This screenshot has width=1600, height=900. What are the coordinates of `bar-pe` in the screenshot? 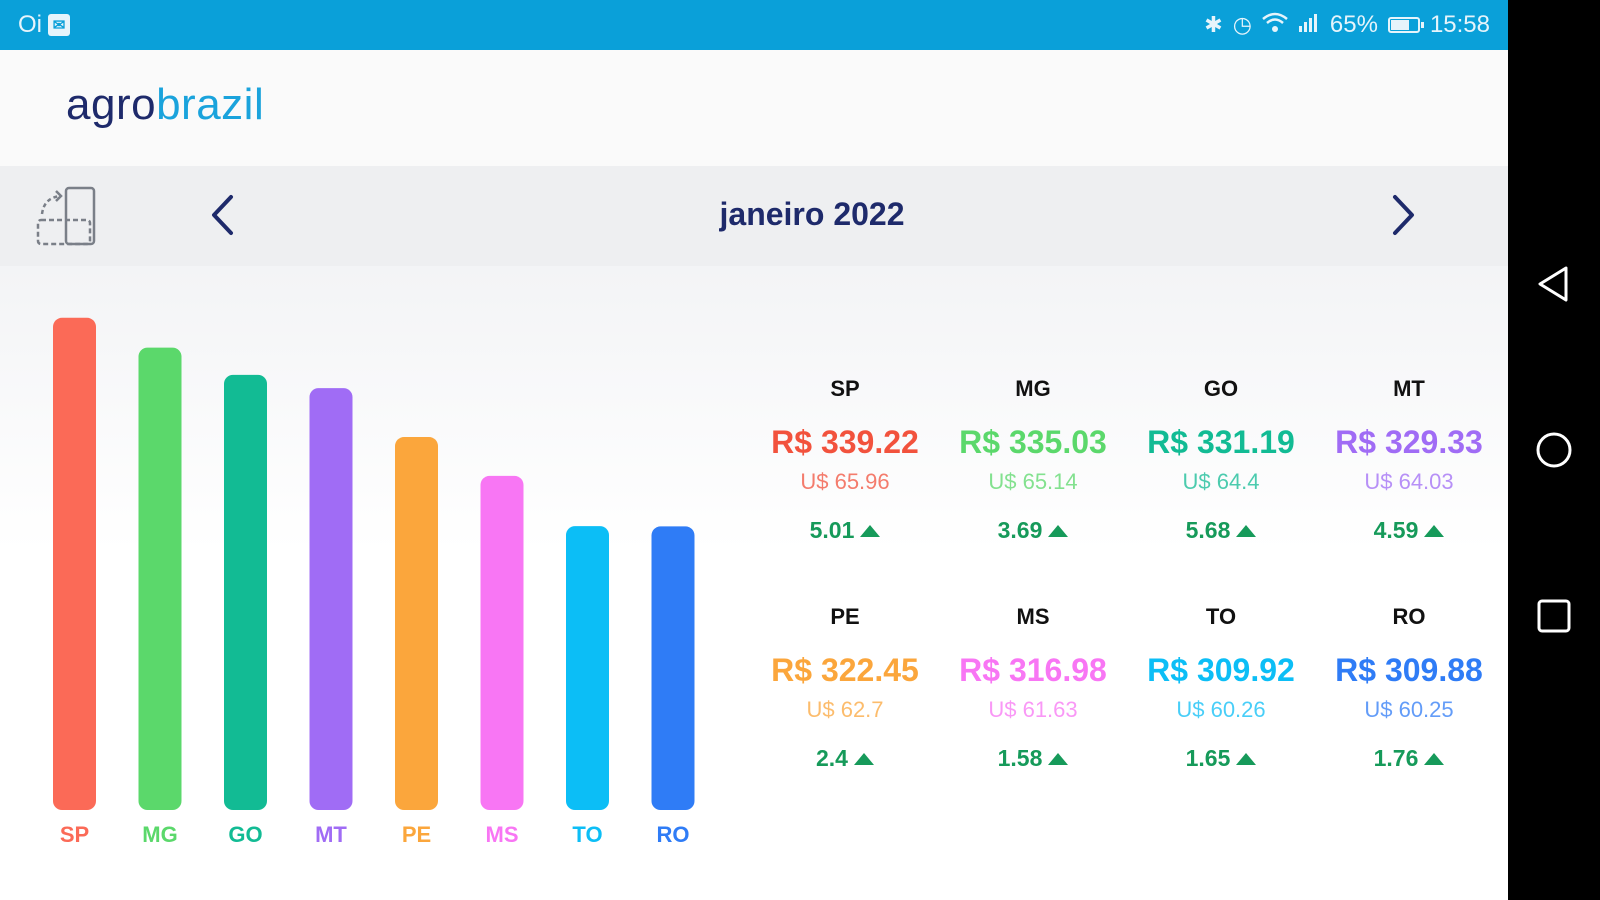 It's located at (416, 623).